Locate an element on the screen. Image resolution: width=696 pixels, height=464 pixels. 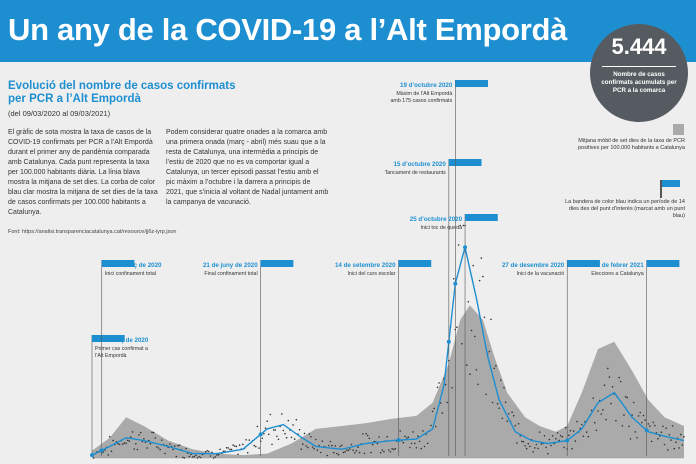
annotation-text: Inici confinament total is located at coordinates (130, 274).